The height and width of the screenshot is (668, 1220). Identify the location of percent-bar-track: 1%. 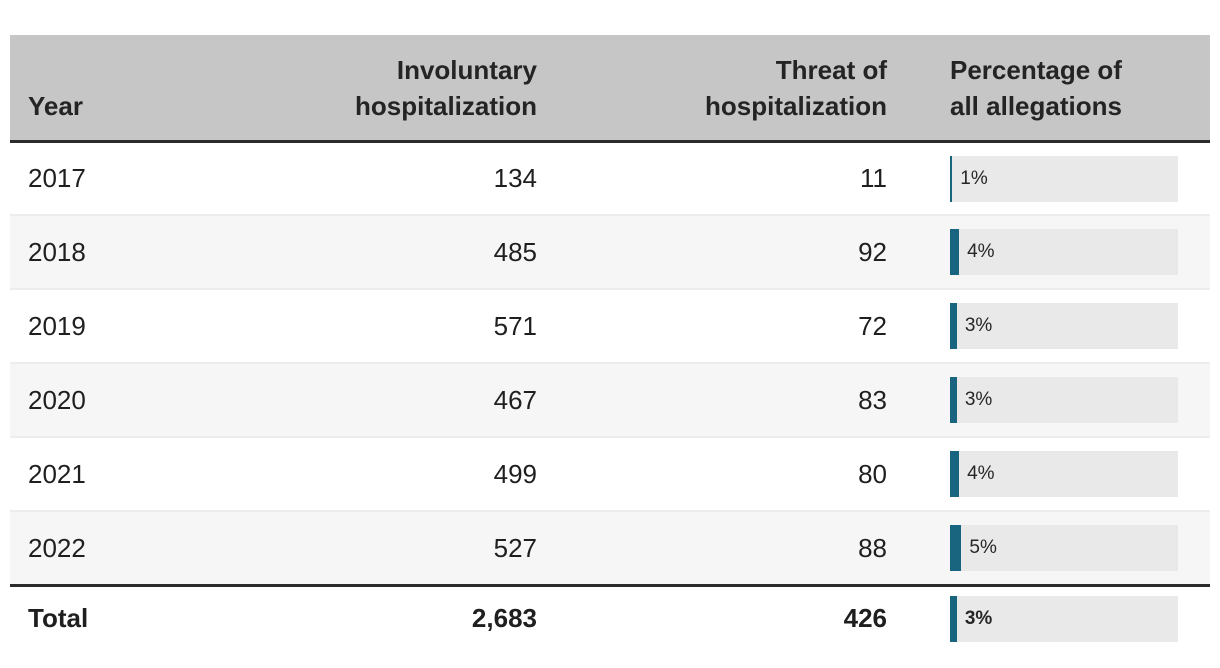
(1064, 178).